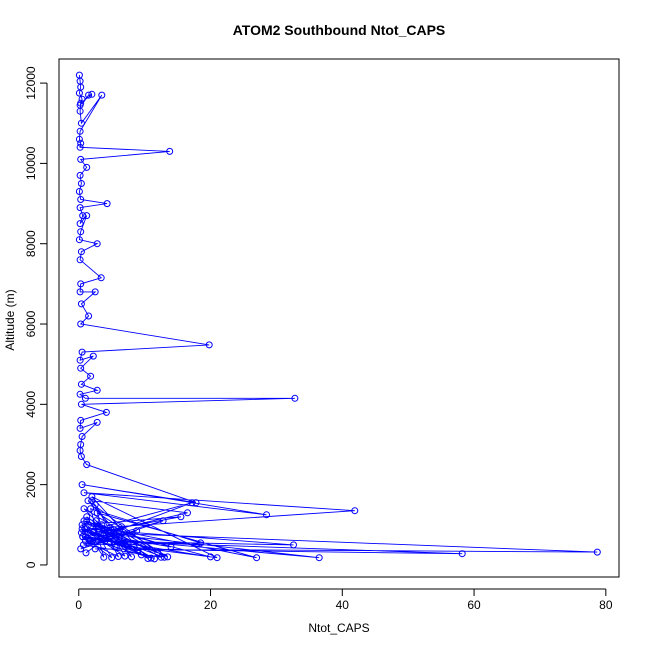  I want to click on y-tick-label: 0, so click(31, 564).